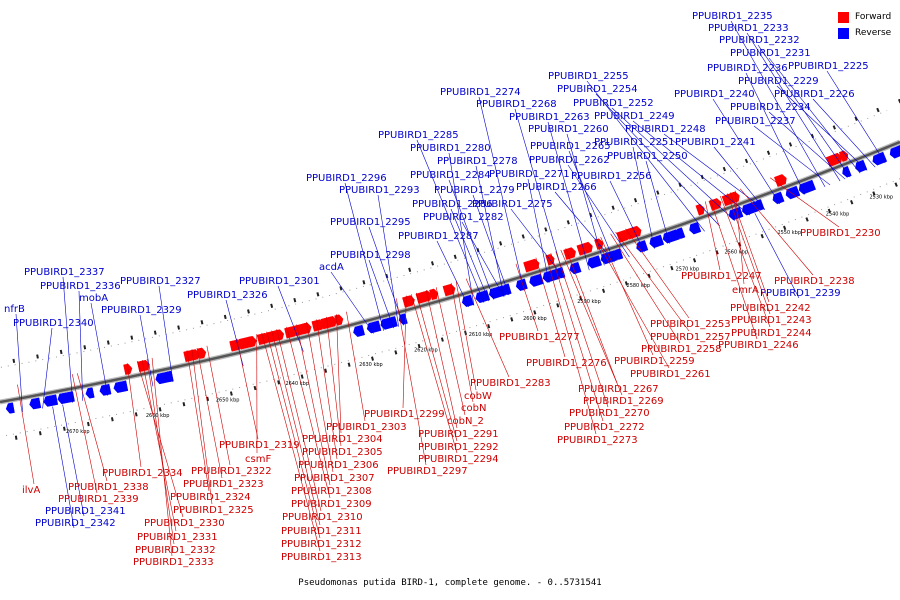 Image resolution: width=900 pixels, height=600 pixels. Describe the element at coordinates (31, 490) in the screenshot. I see `forward-gene-label: ilvA` at that location.